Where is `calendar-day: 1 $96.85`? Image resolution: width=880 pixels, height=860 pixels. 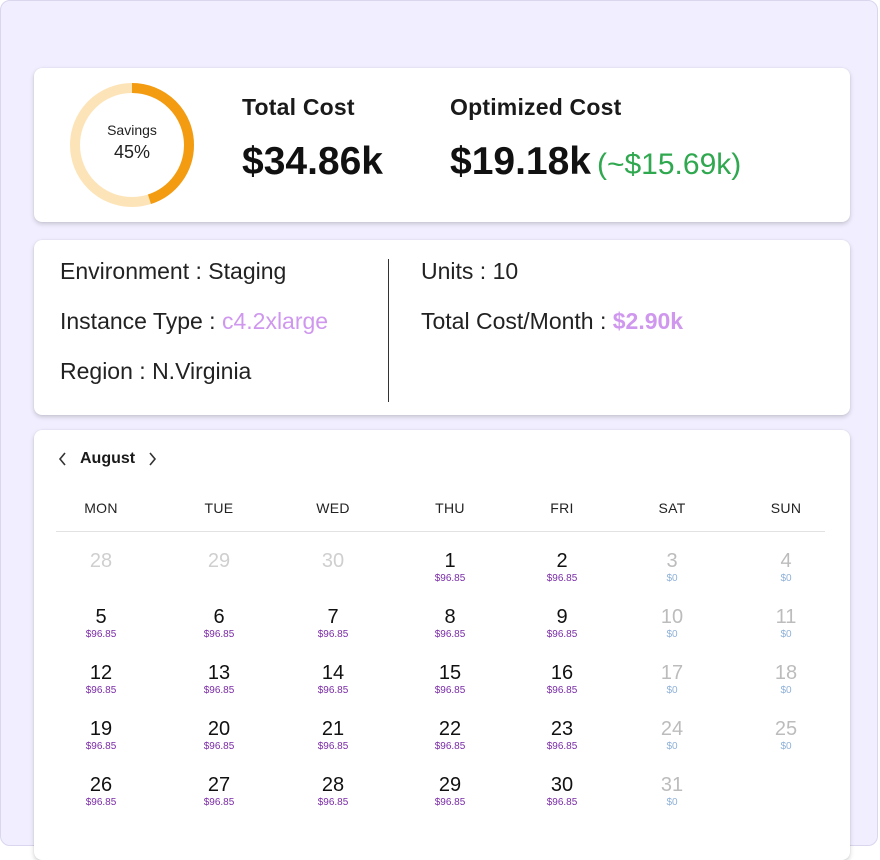 calendar-day: 1 $96.85 is located at coordinates (450, 566).